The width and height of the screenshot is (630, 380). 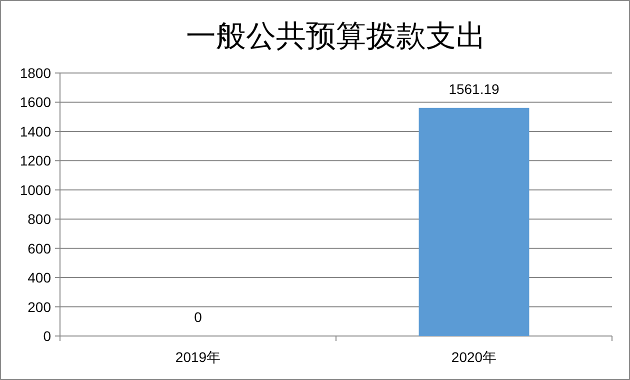 I want to click on data-label: 0, so click(x=198, y=317).